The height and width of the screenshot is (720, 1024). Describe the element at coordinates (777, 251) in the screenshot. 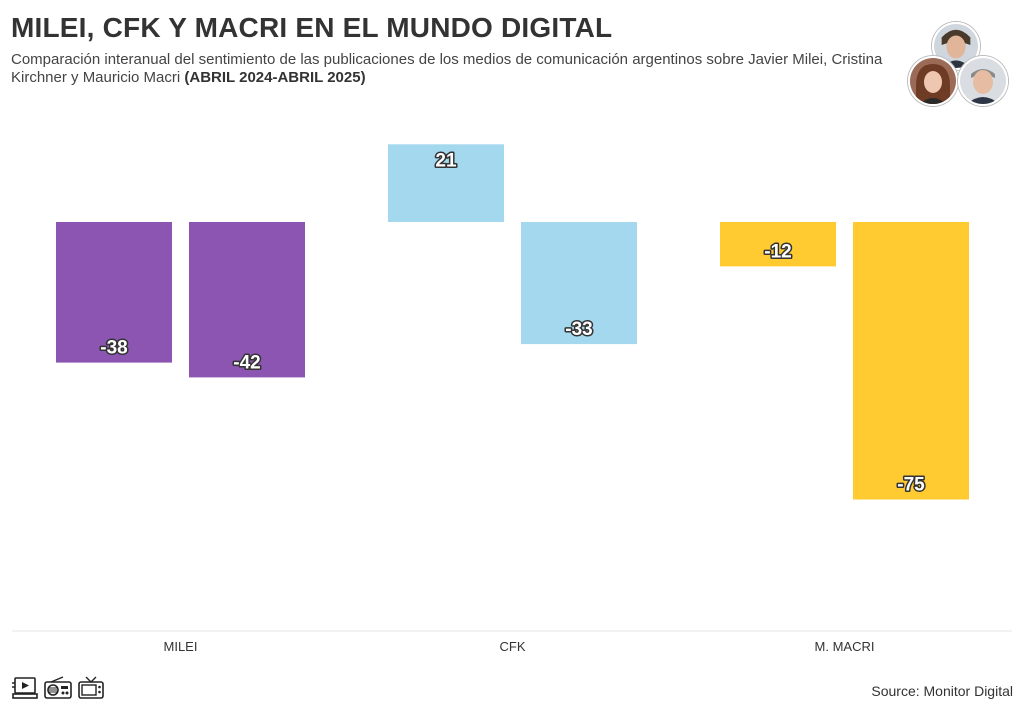

I see `data-label: -12` at that location.